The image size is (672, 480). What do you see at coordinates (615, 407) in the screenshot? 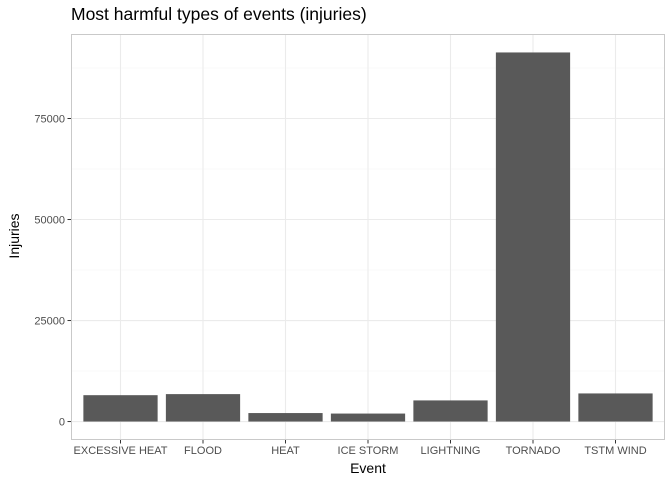
I see `bar-tstm-wind` at bounding box center [615, 407].